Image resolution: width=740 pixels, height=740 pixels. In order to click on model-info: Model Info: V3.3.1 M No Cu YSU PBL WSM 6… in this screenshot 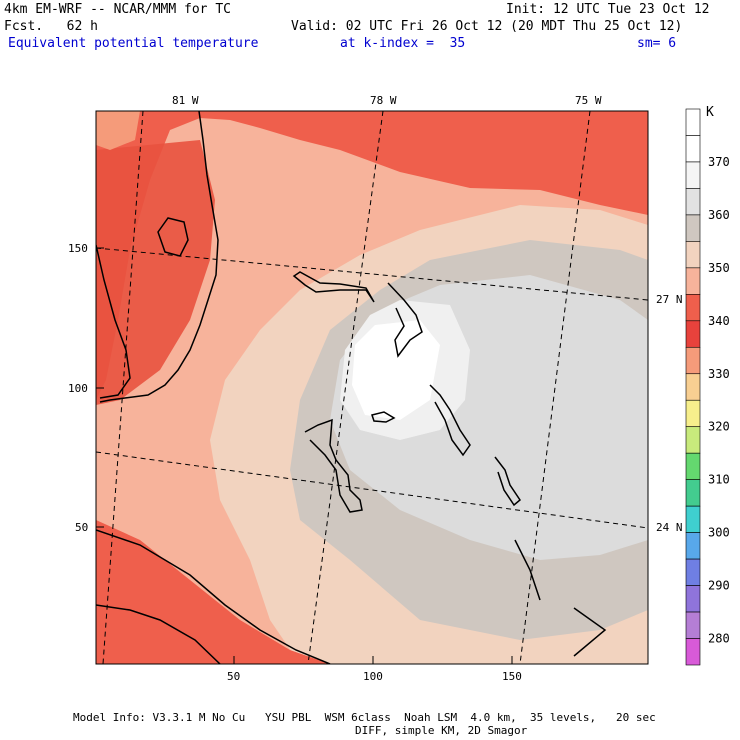, I will do `click(364, 717)`.